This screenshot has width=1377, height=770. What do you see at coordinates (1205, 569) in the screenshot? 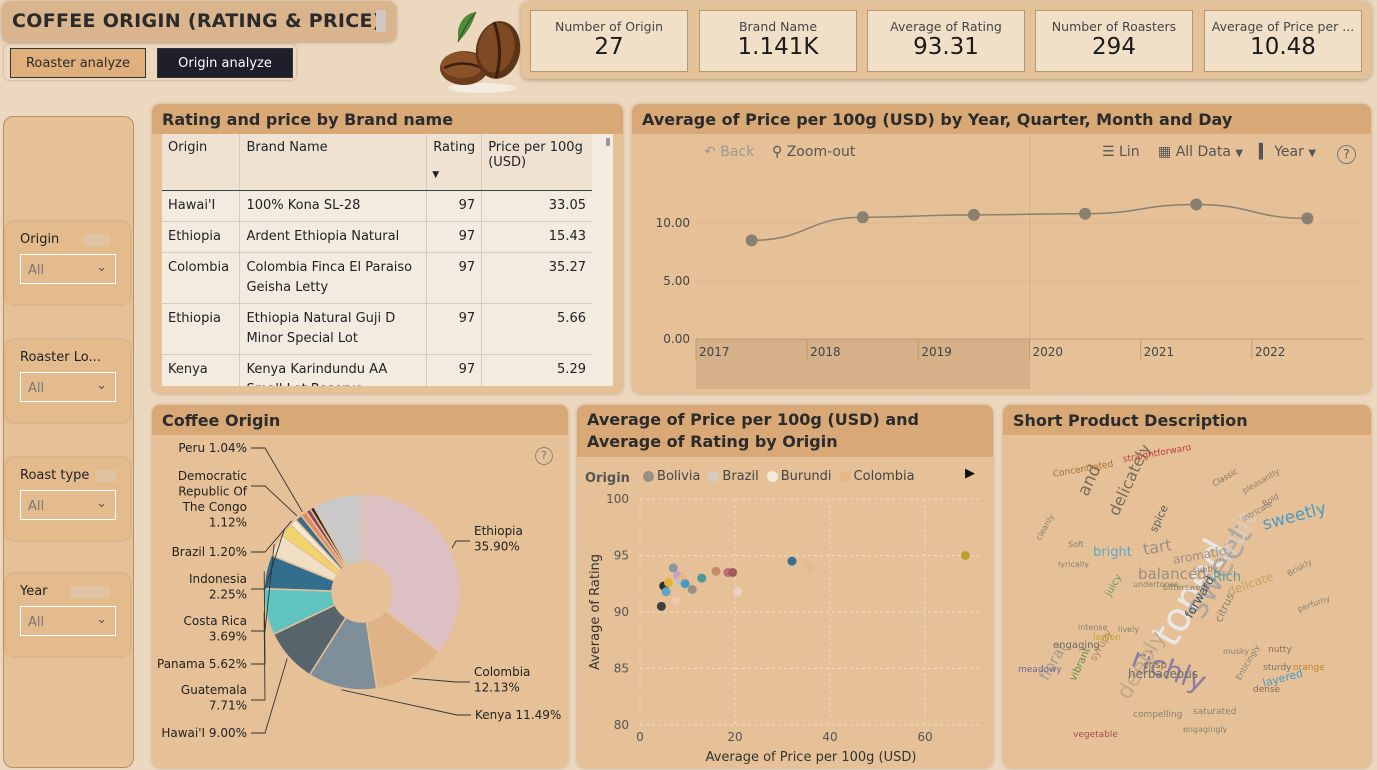
I see `word-cloud-word: subtly` at bounding box center [1205, 569].